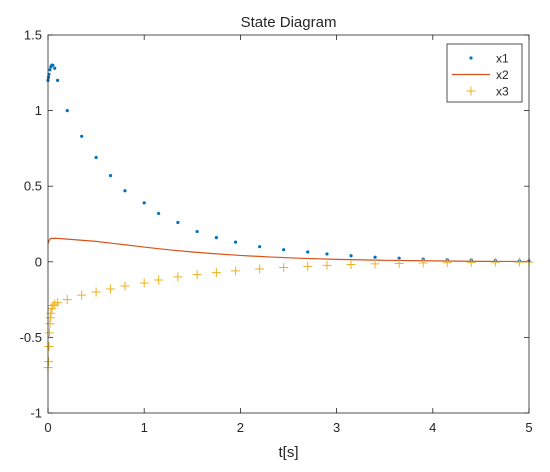  I want to click on x-tick-label: 0, so click(47, 427).